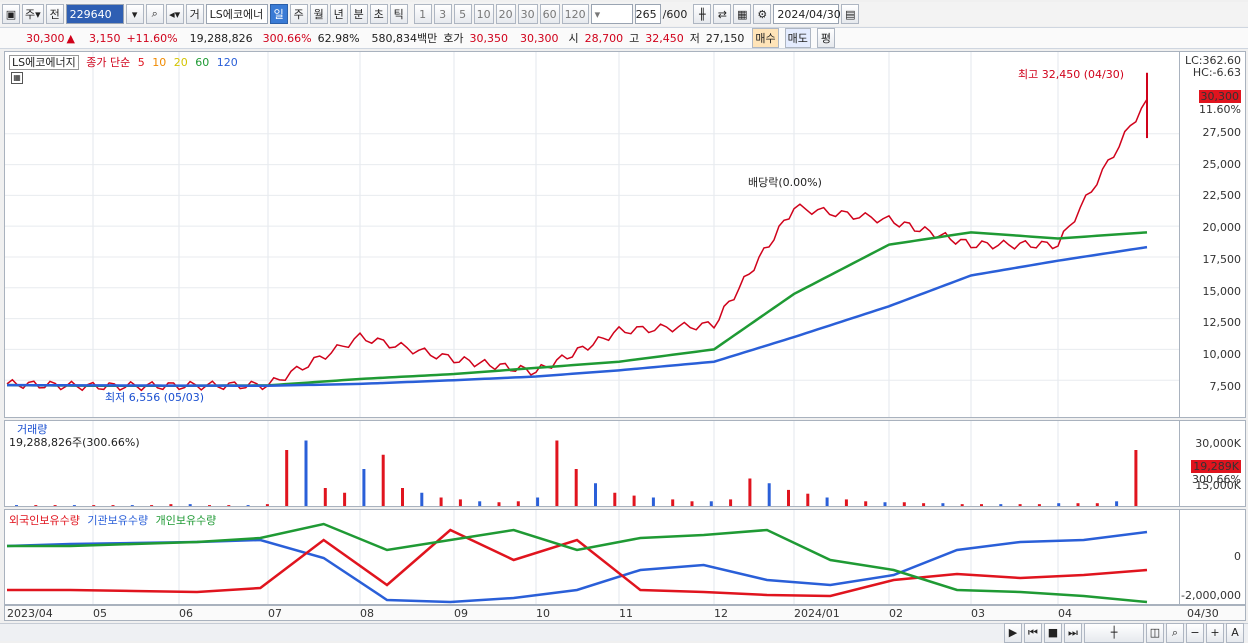 The width and height of the screenshot is (1248, 643). I want to click on count-total: /600, so click(675, 14).